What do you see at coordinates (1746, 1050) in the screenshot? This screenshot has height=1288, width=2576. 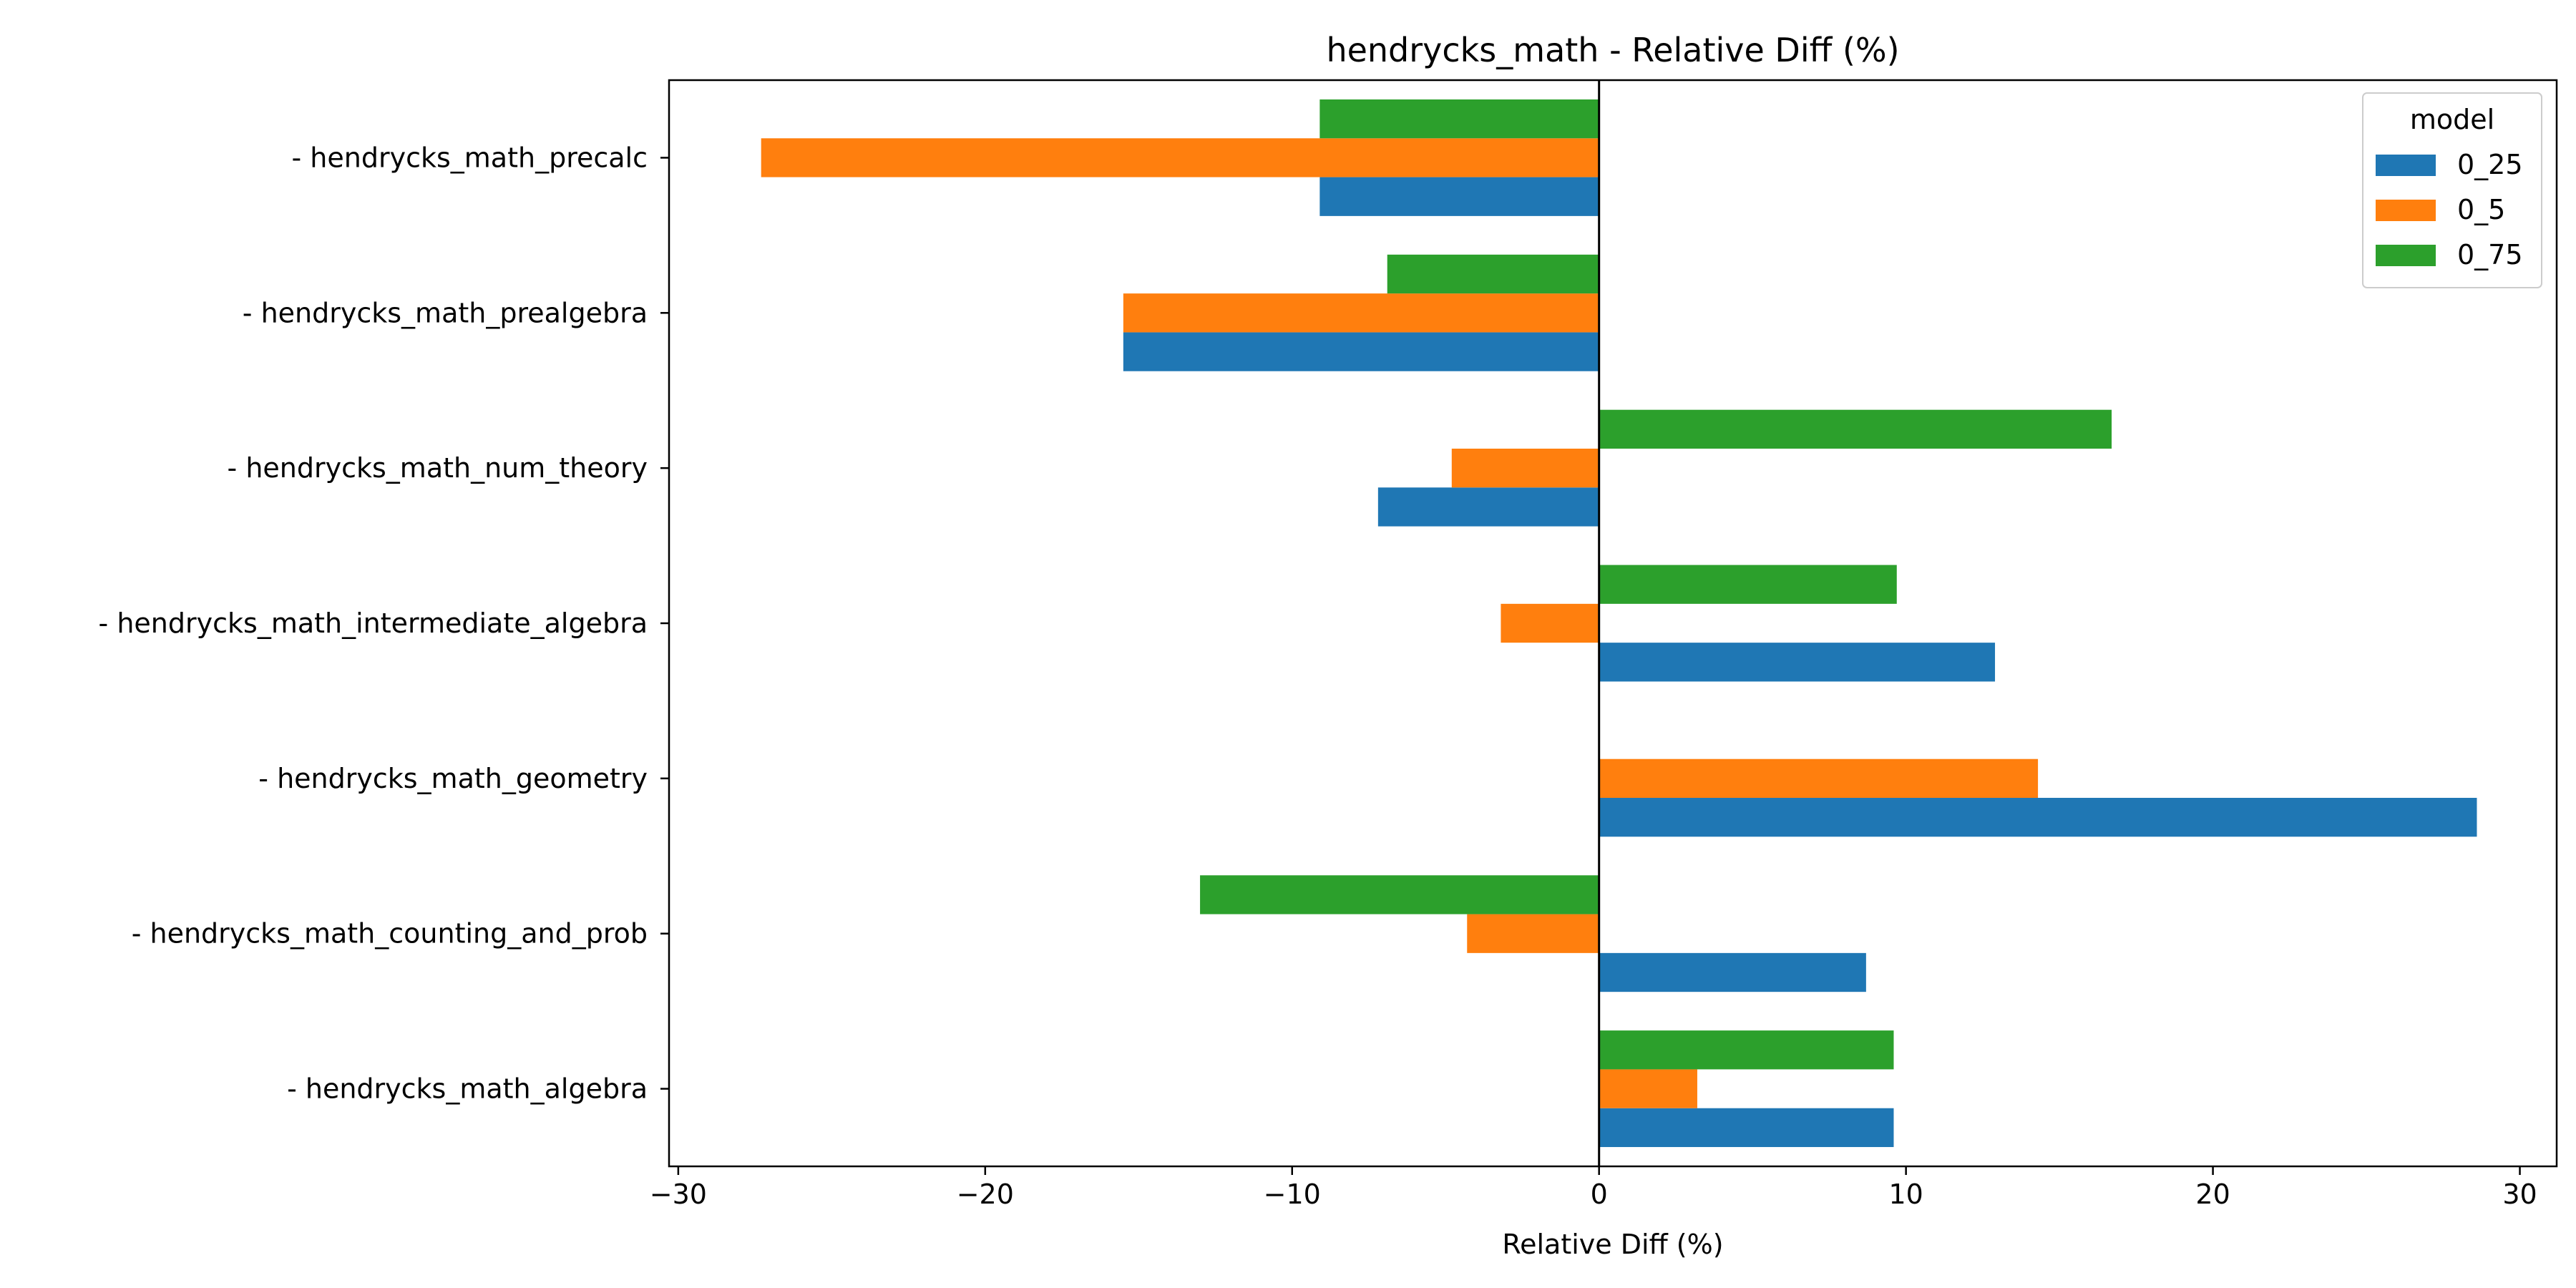 I see `bar-0_75-hendrycks-math-algebra` at bounding box center [1746, 1050].